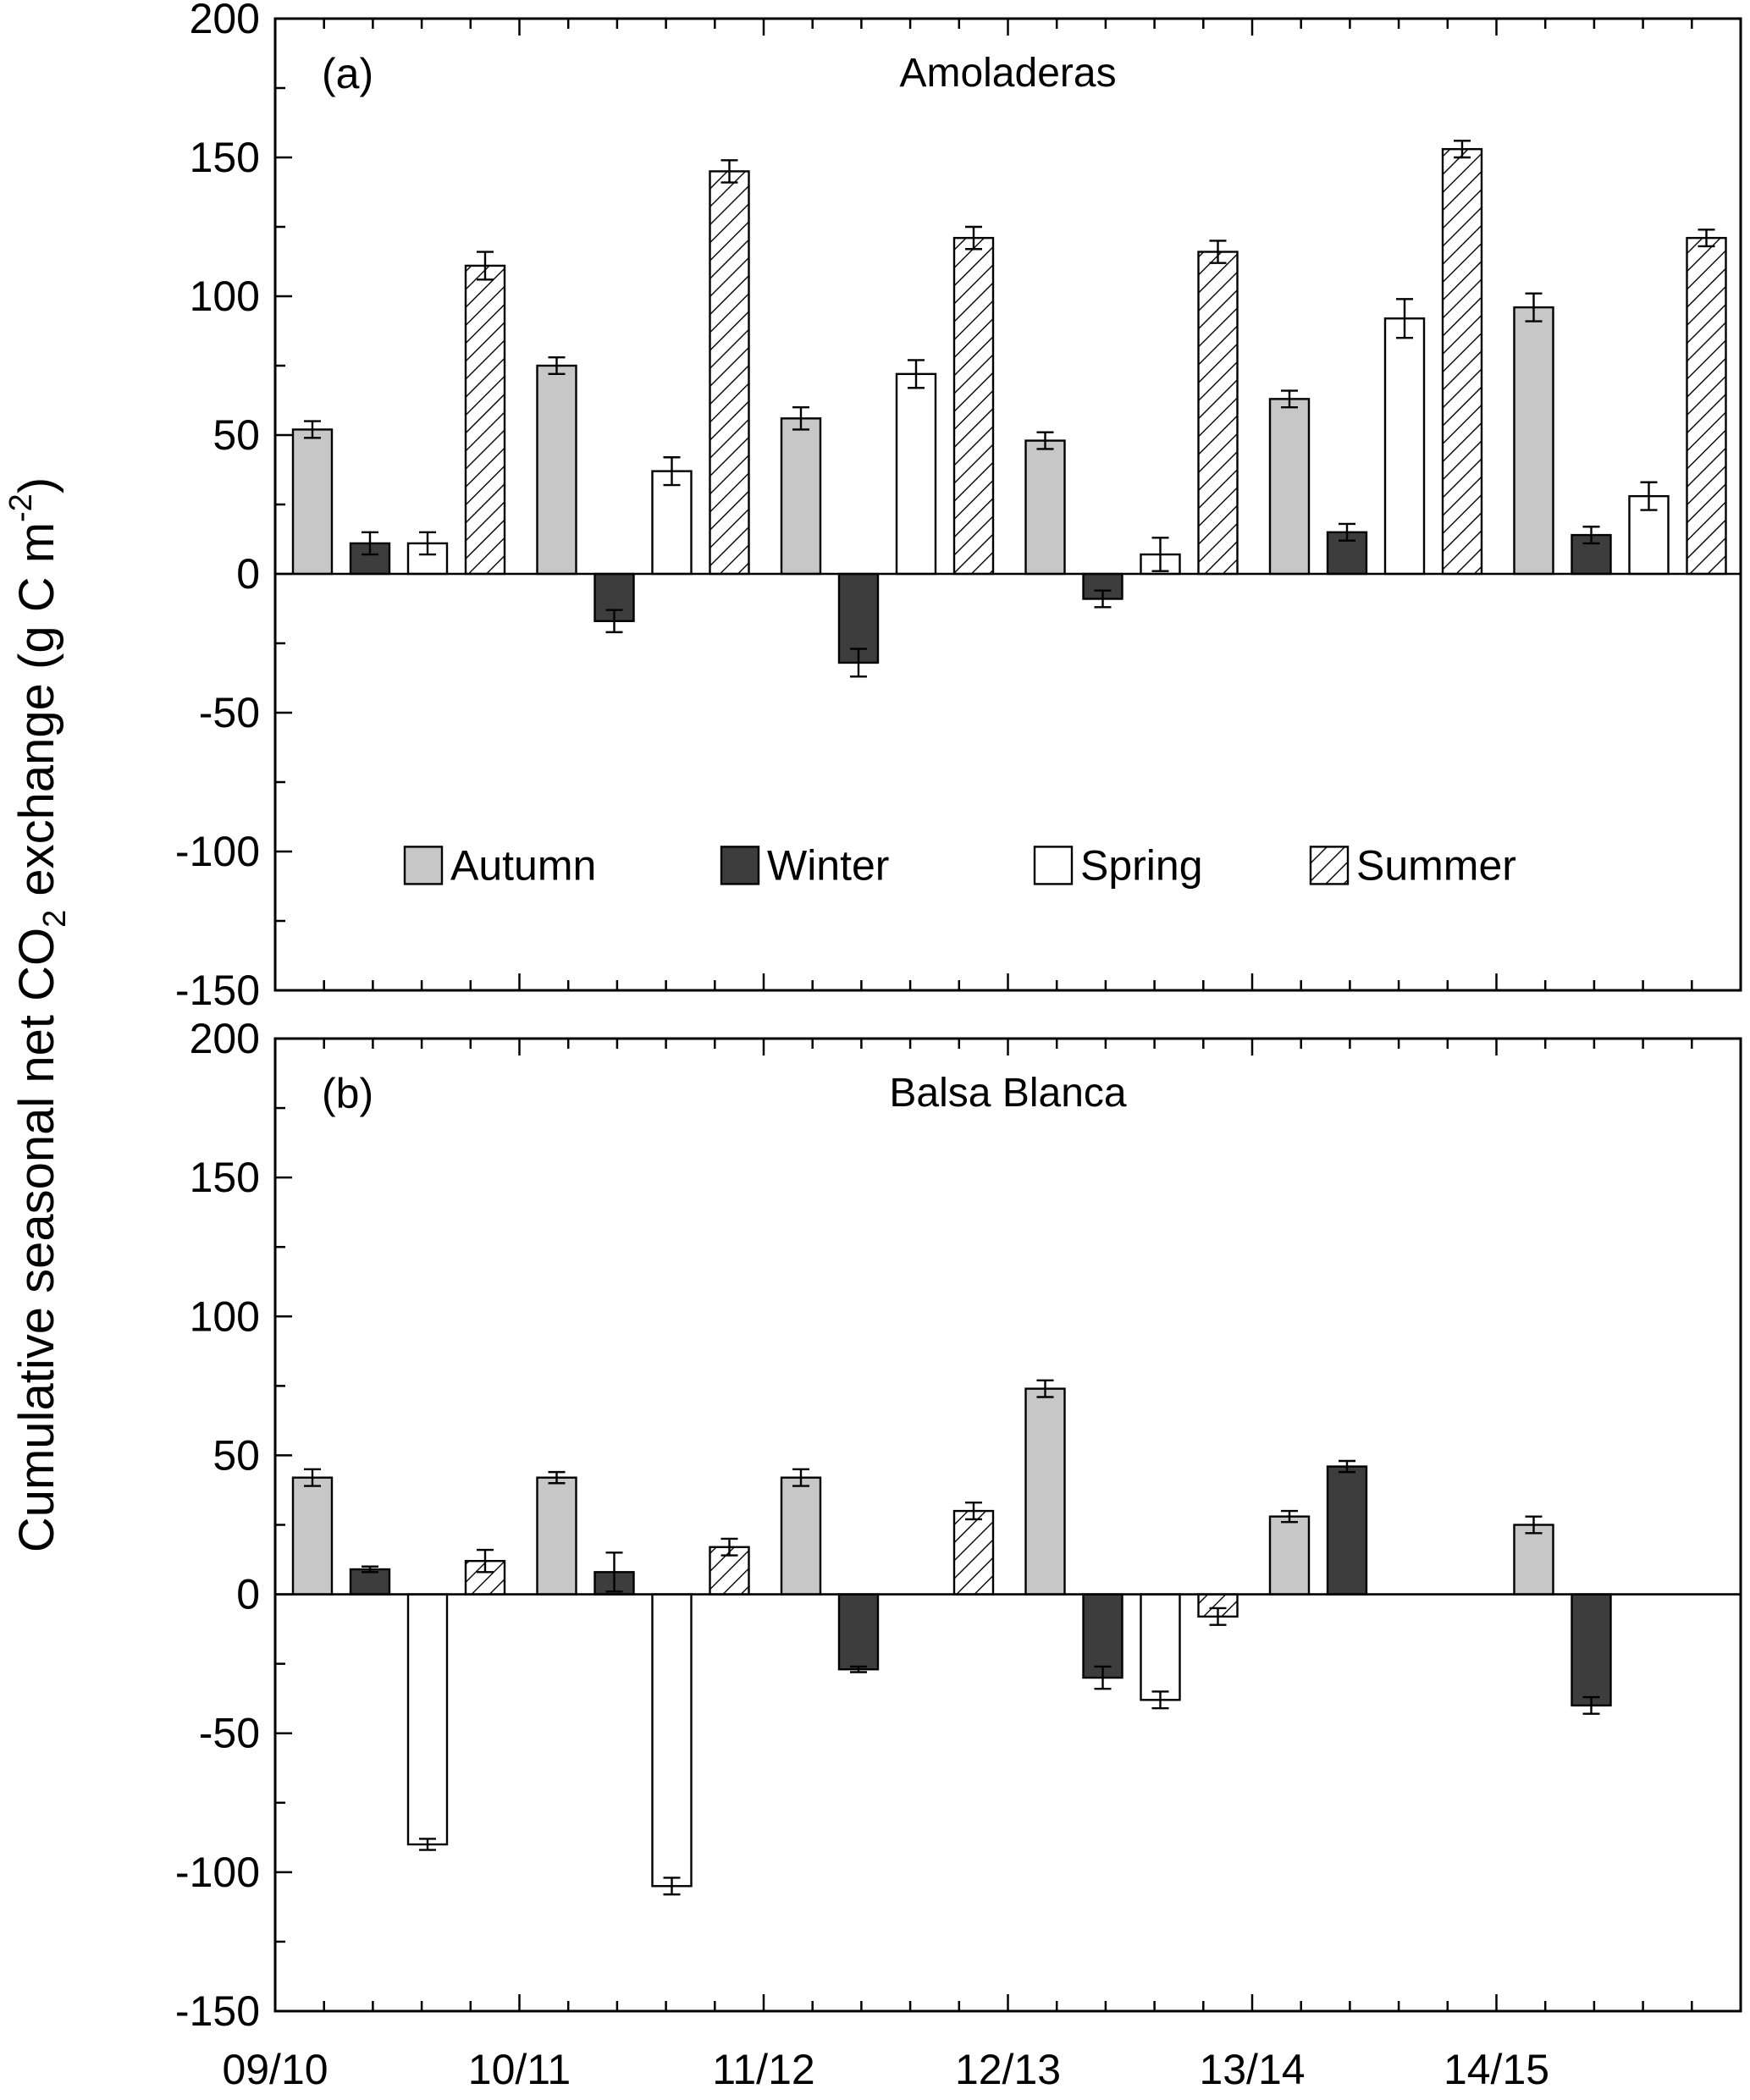 The image size is (1750, 2100). What do you see at coordinates (1008, 2070) in the screenshot?
I see `x-tick-label: 12/13` at bounding box center [1008, 2070].